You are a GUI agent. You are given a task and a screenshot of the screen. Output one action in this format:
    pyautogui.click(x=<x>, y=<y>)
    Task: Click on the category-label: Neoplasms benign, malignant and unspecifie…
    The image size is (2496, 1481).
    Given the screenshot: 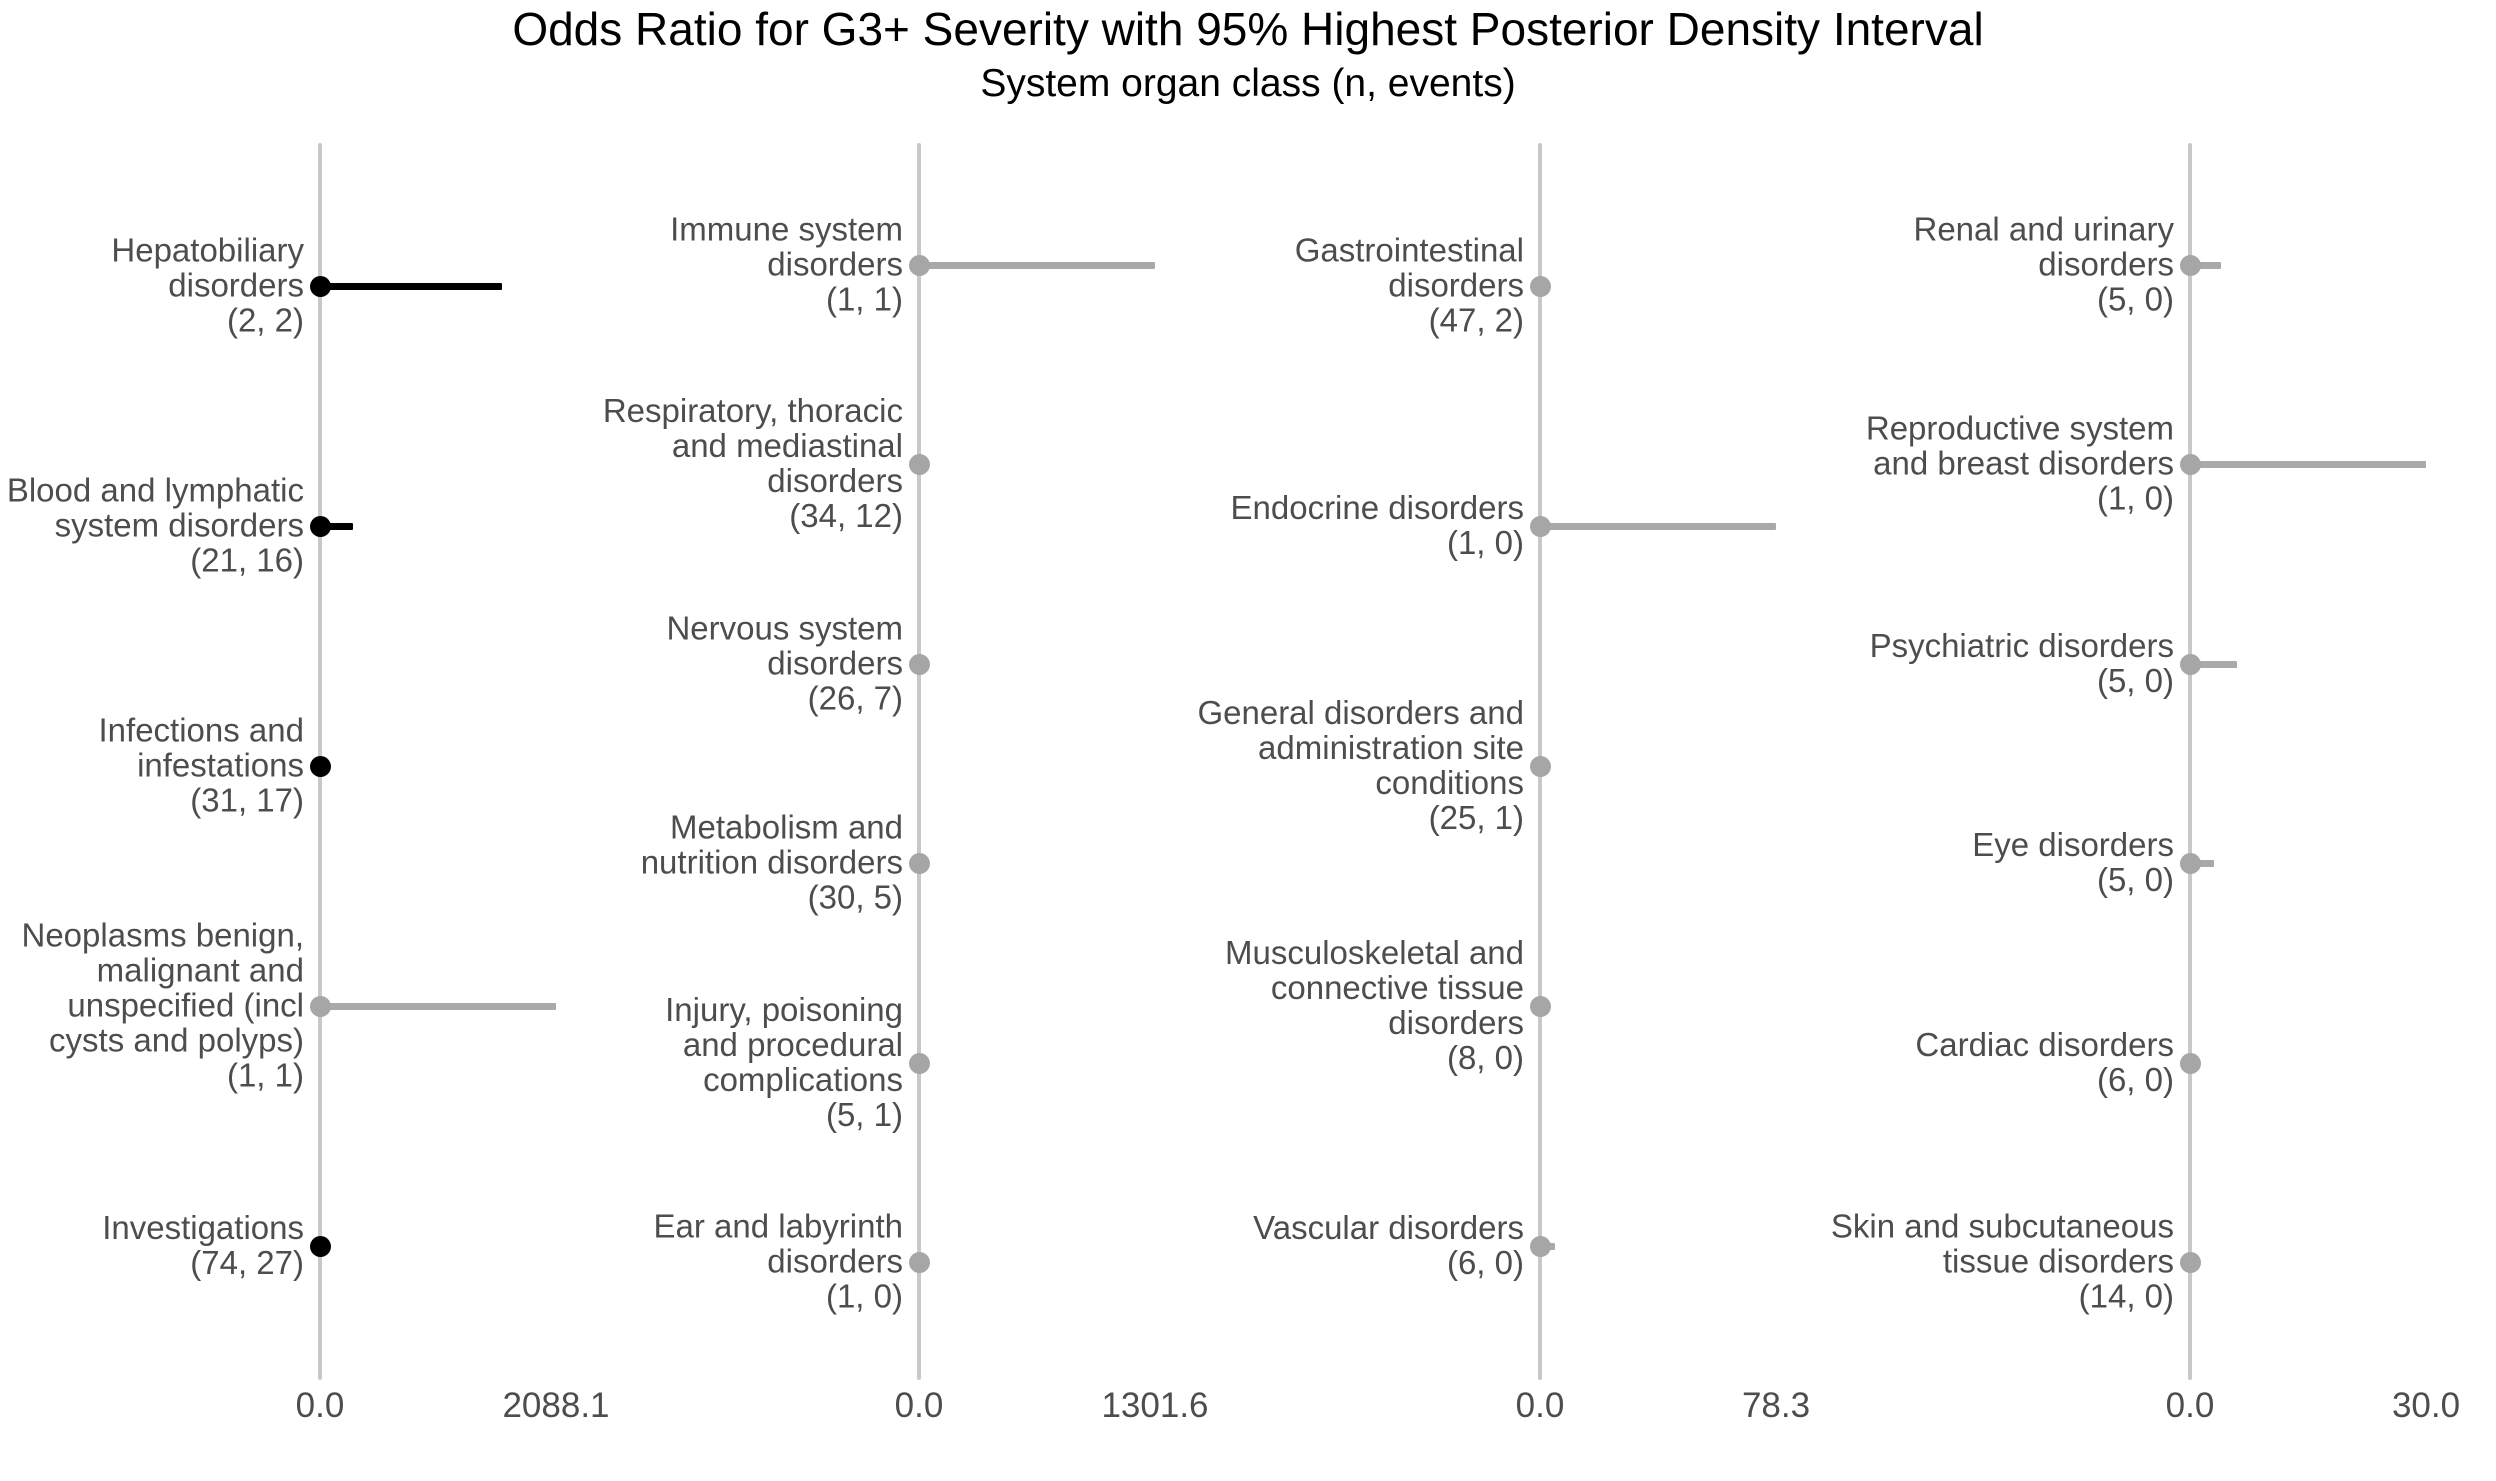 What is the action you would take?
    pyautogui.click(x=163, y=1005)
    